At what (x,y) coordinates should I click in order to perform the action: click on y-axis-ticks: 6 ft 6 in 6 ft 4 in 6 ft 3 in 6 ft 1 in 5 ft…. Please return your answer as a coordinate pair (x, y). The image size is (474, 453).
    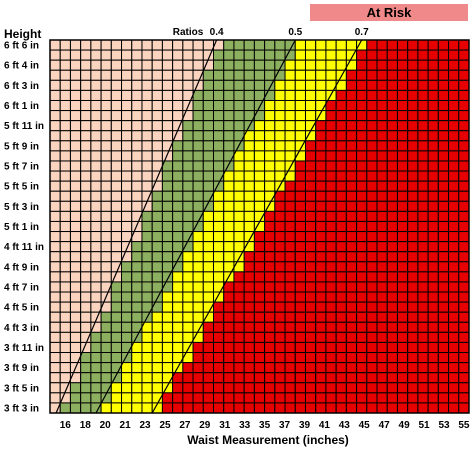
    Looking at the image, I should click on (24, 228).